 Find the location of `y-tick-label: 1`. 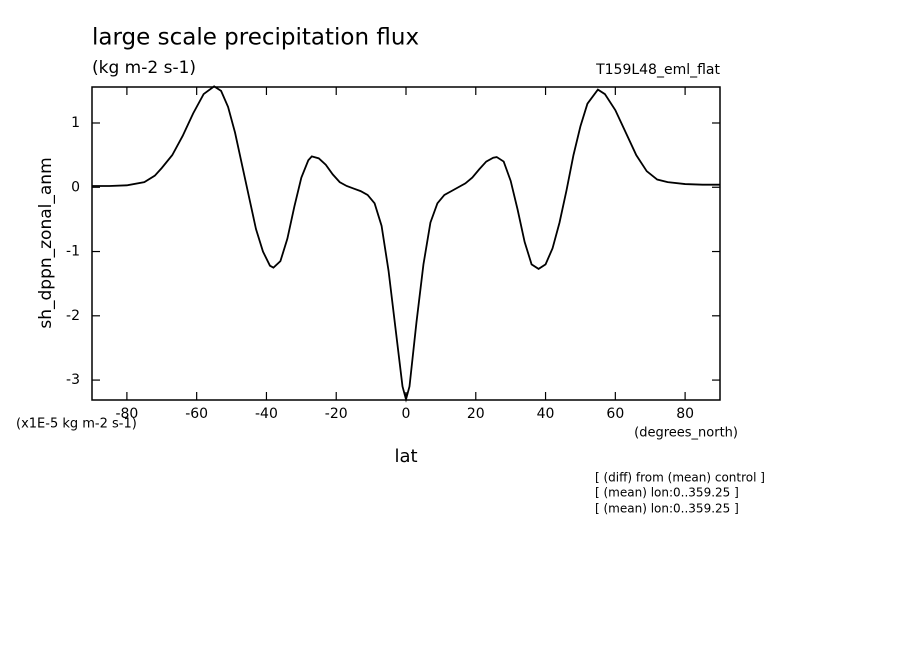

y-tick-label: 1 is located at coordinates (75, 123).